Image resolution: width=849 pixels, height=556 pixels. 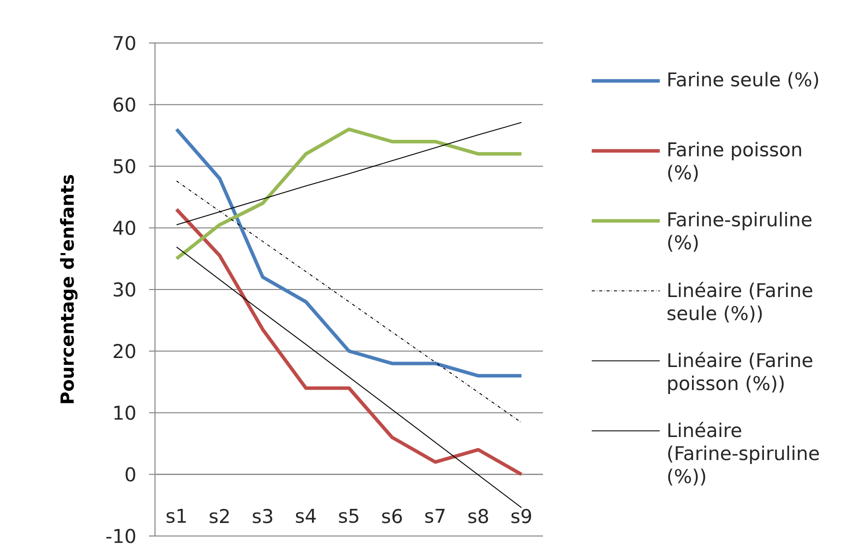 I want to click on legend-label: Farine seule (%), so click(x=743, y=80).